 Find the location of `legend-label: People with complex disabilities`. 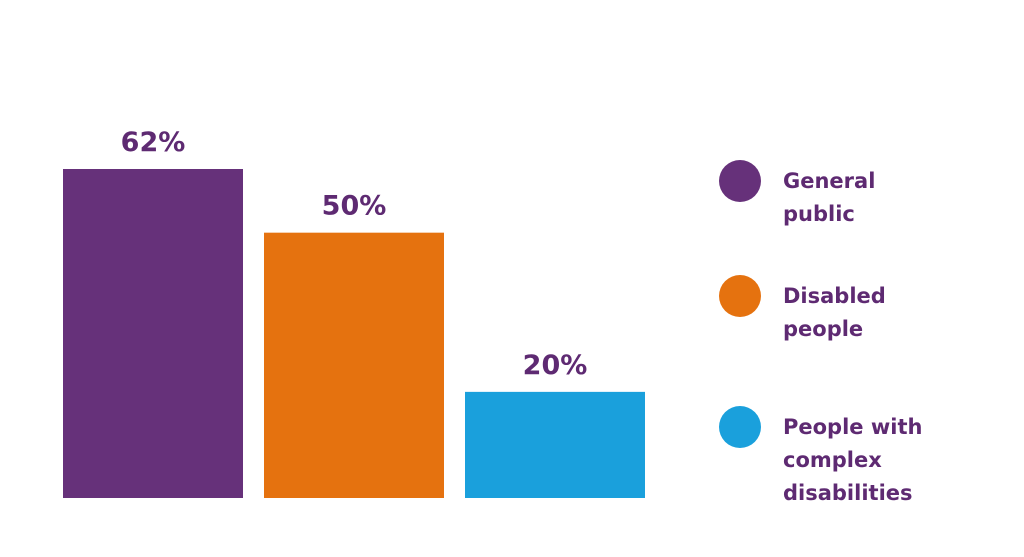

legend-label: People with complex disabilities is located at coordinates (853, 460).